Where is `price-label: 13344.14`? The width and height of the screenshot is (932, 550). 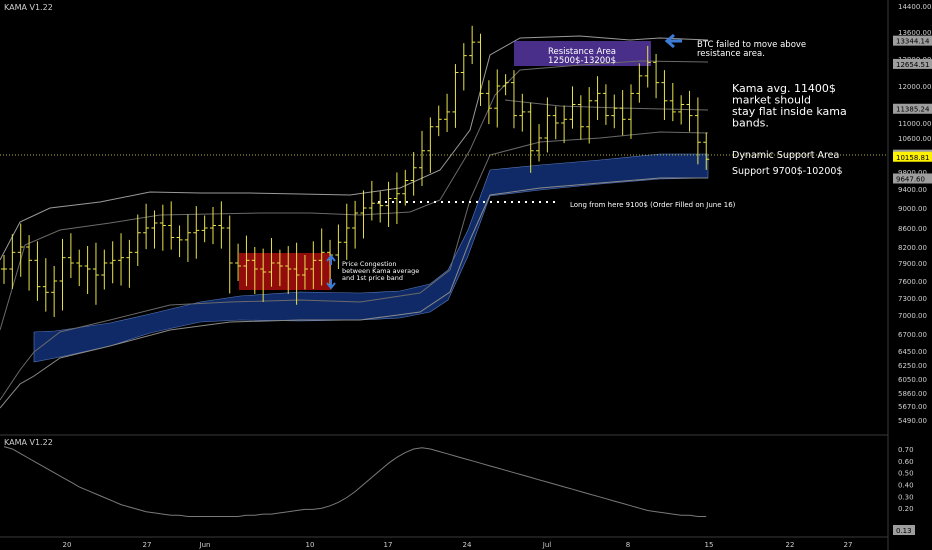 price-label: 13344.14 is located at coordinates (913, 42).